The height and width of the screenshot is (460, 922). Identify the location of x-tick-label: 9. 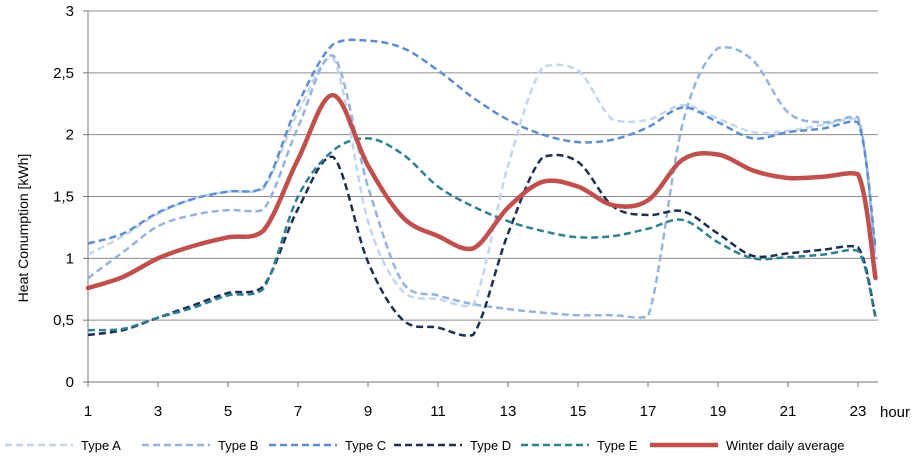
(368, 411).